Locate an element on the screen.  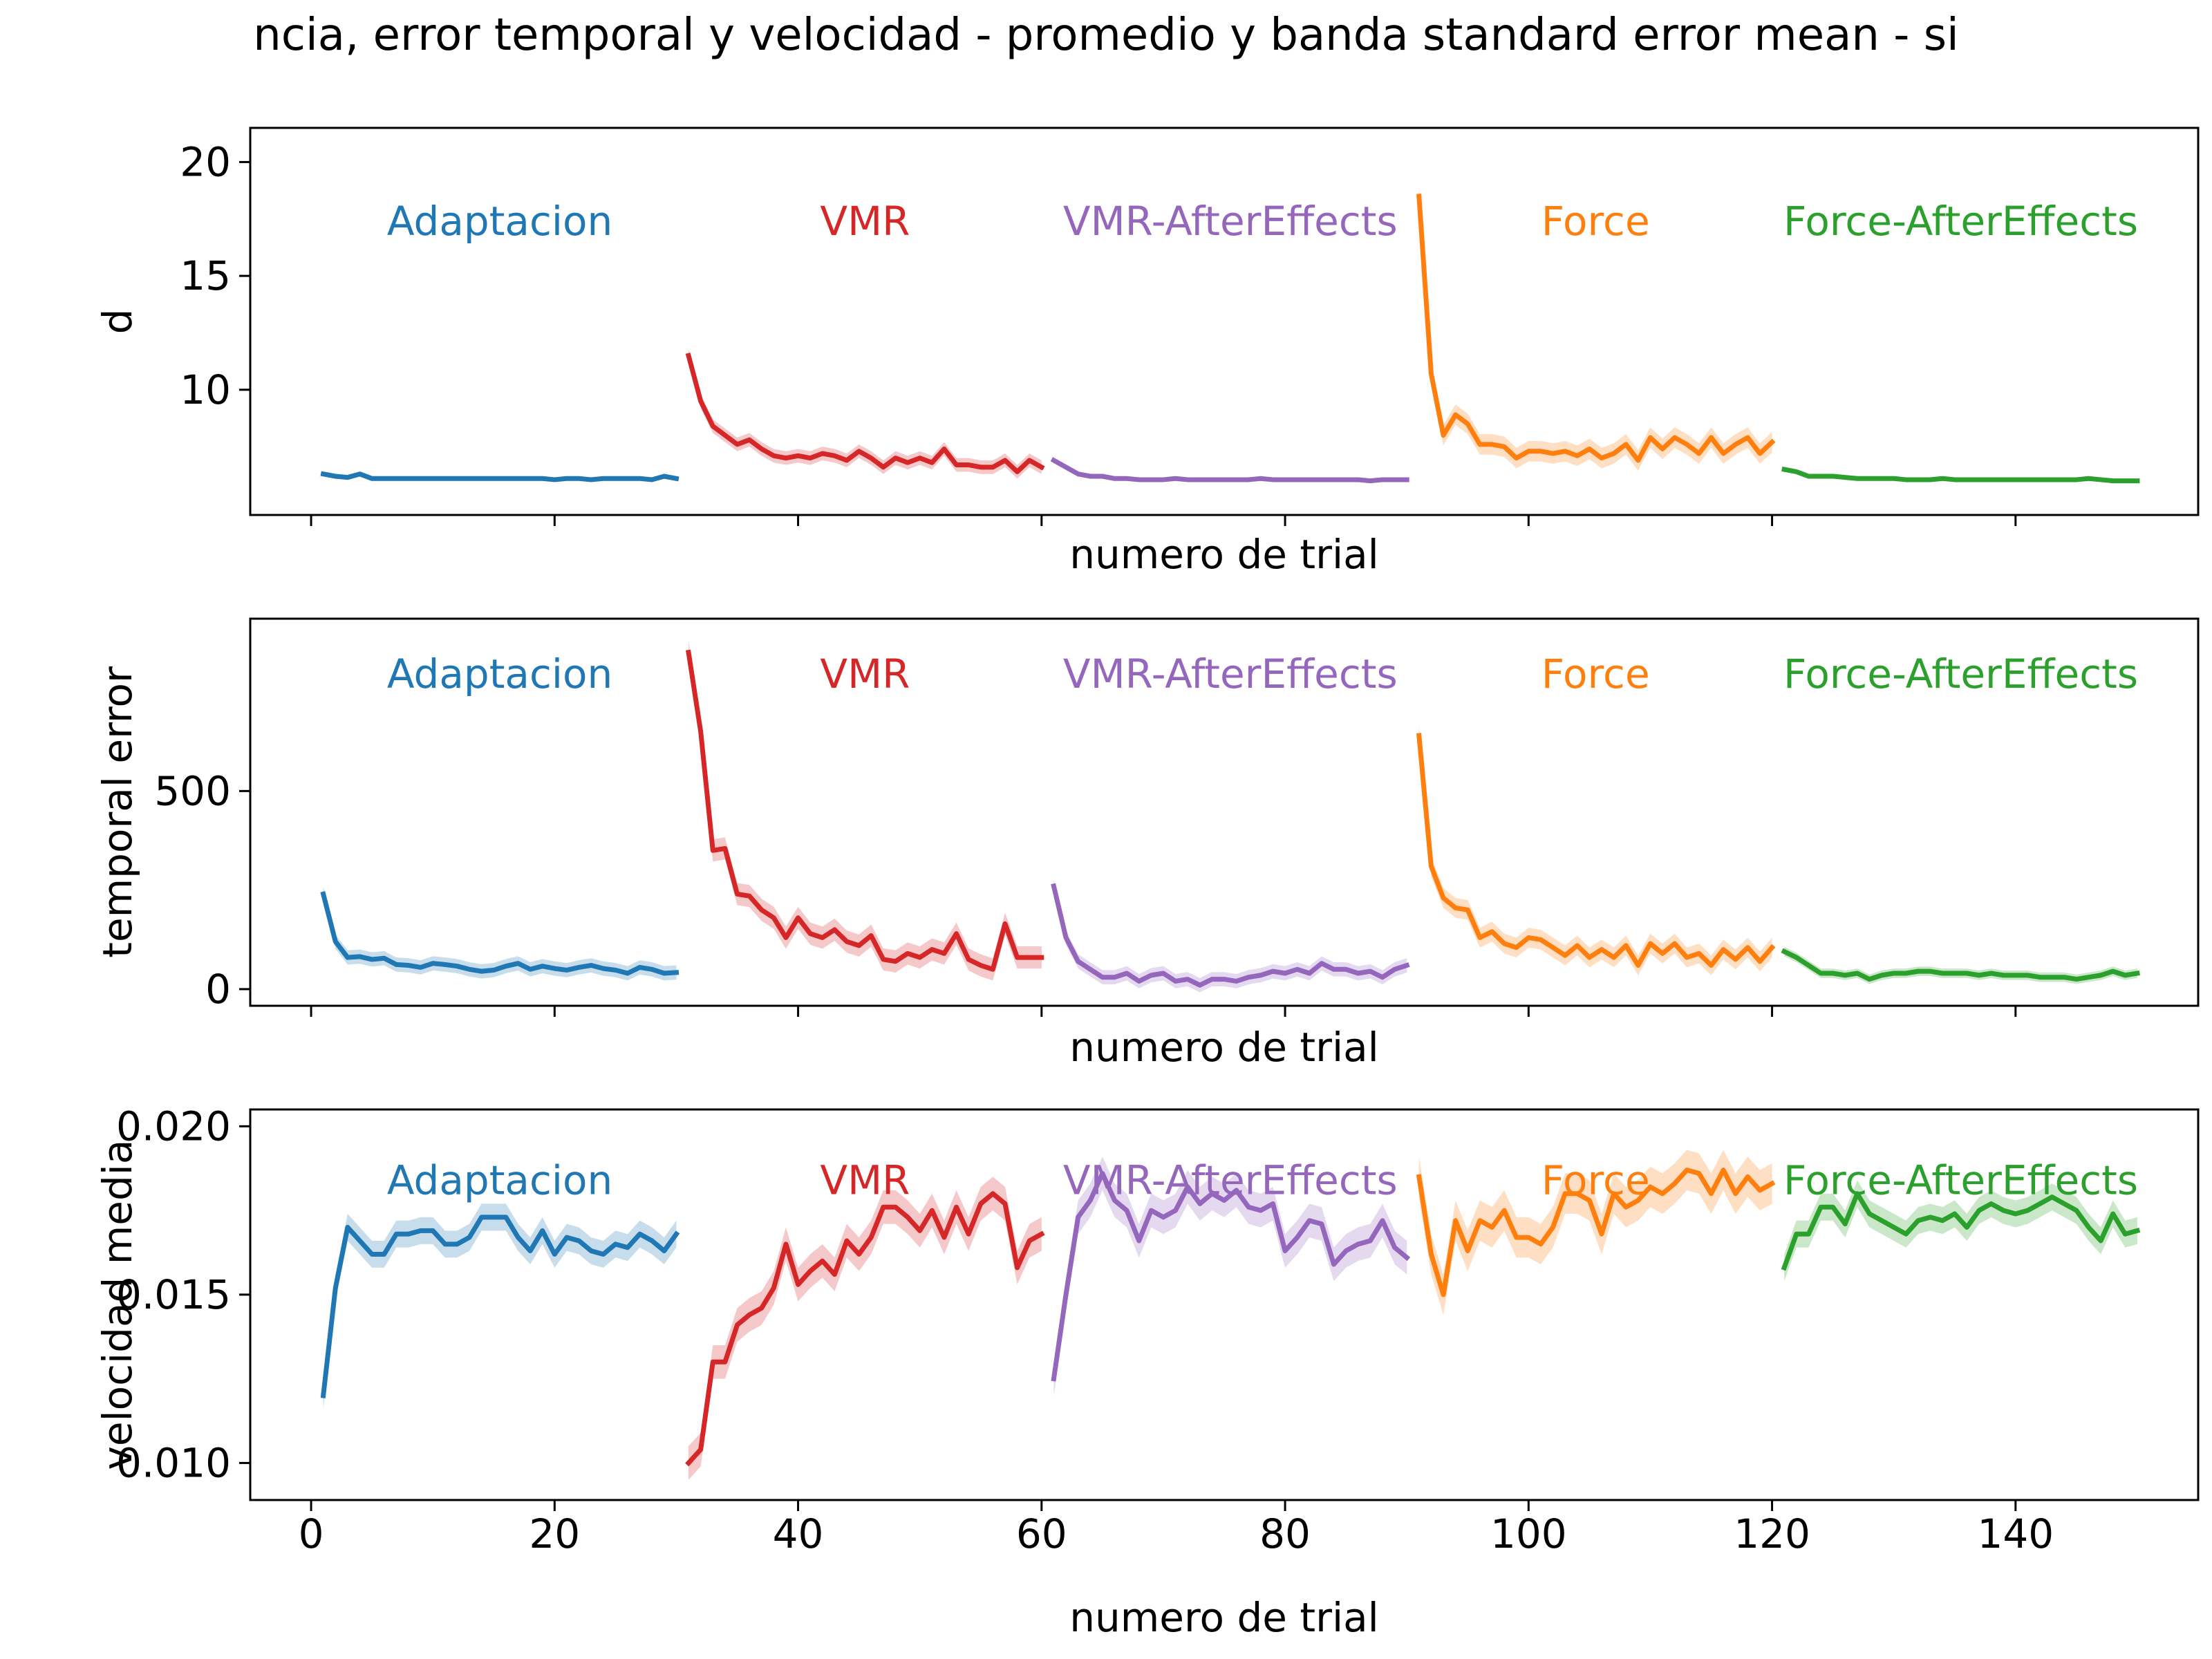
y-tick-label: 20 is located at coordinates (205, 162).